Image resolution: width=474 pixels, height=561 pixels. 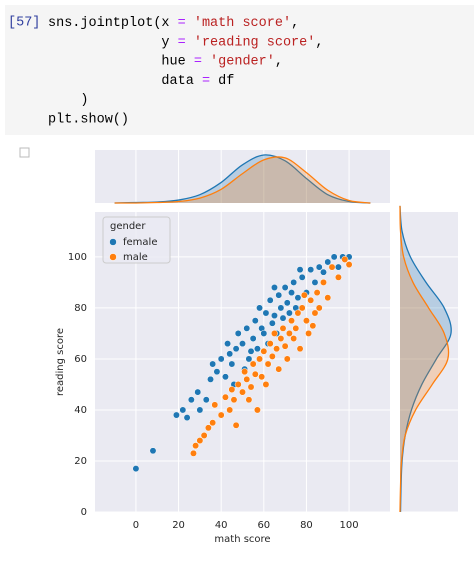 I want to click on y-tick-label: 0, so click(x=84, y=512).